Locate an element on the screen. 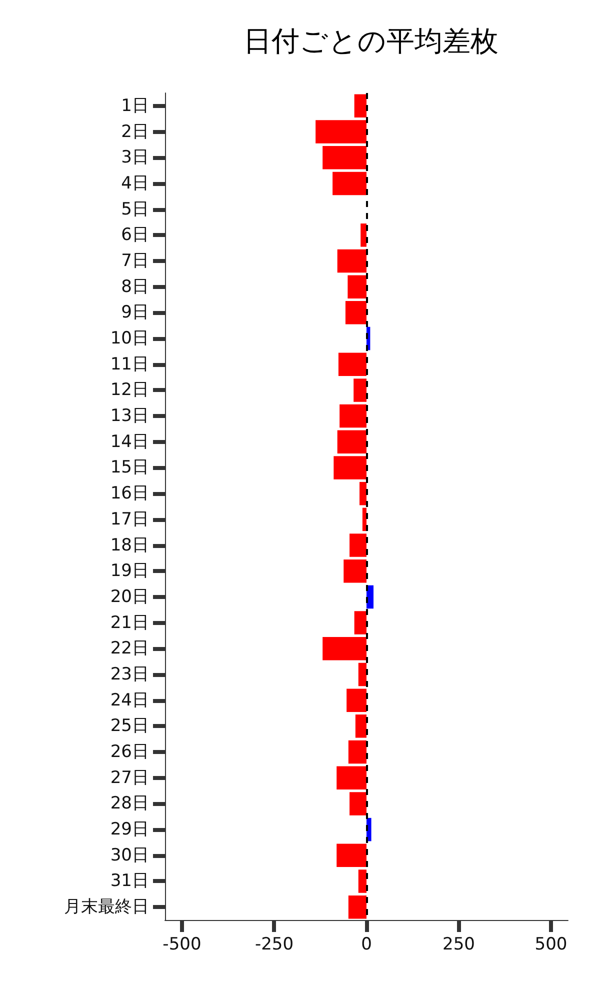  y-tick-label: 29日 is located at coordinates (129, 830).